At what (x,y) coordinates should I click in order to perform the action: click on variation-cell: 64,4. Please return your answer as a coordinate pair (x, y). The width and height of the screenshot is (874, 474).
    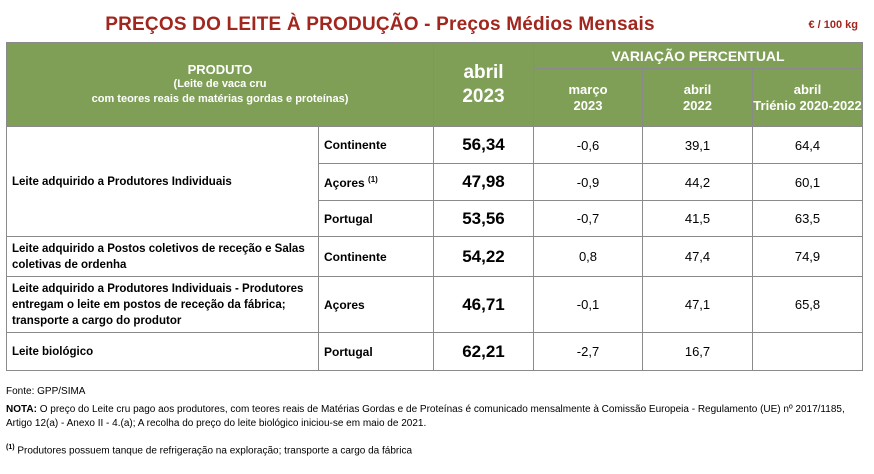
    Looking at the image, I should click on (807, 145).